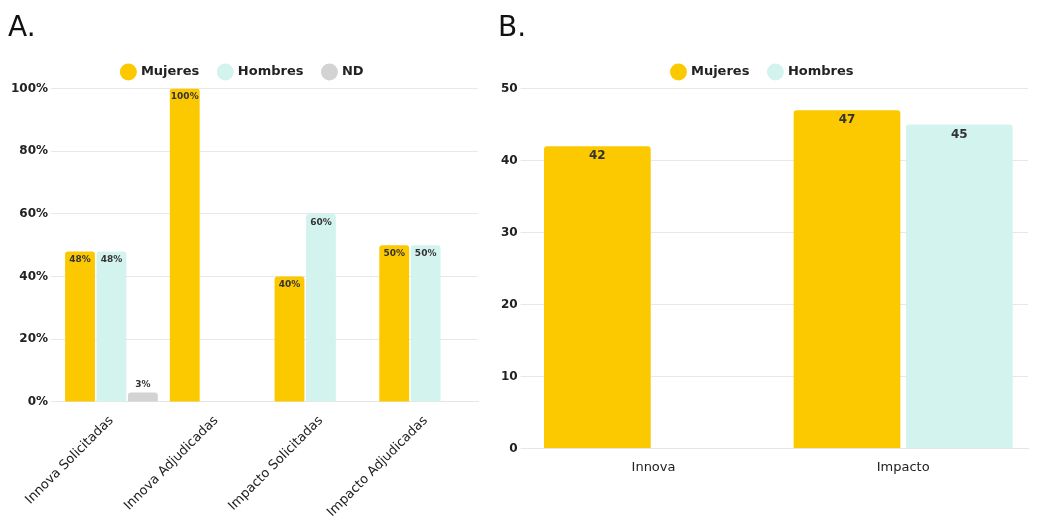 Image resolution: width=1046 pixels, height=531 pixels. What do you see at coordinates (143, 384) in the screenshot?
I see `data-label: 3%` at bounding box center [143, 384].